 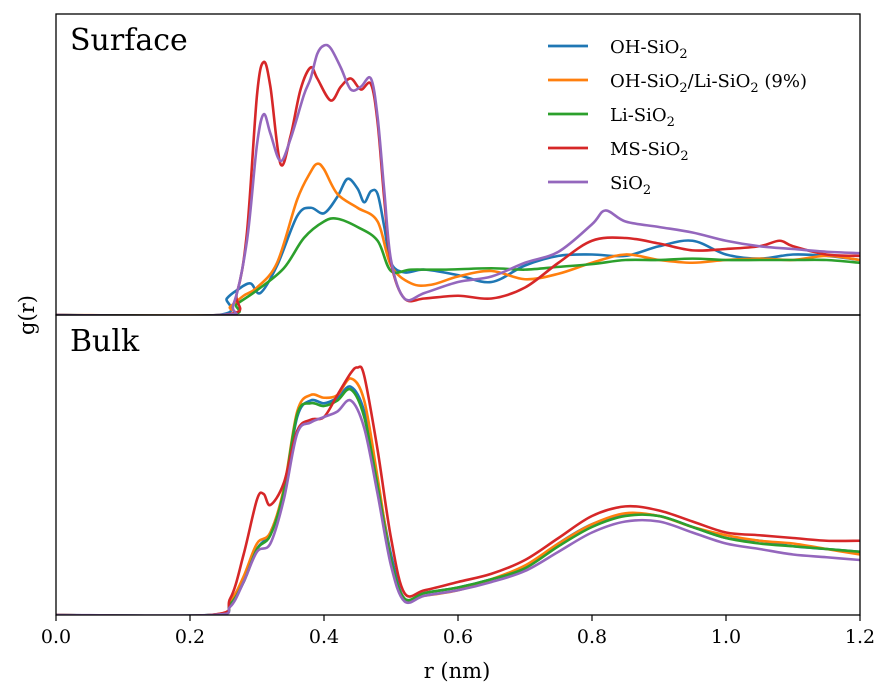 I want to click on legend-entry: OH-SiO2, so click(x=618, y=49).